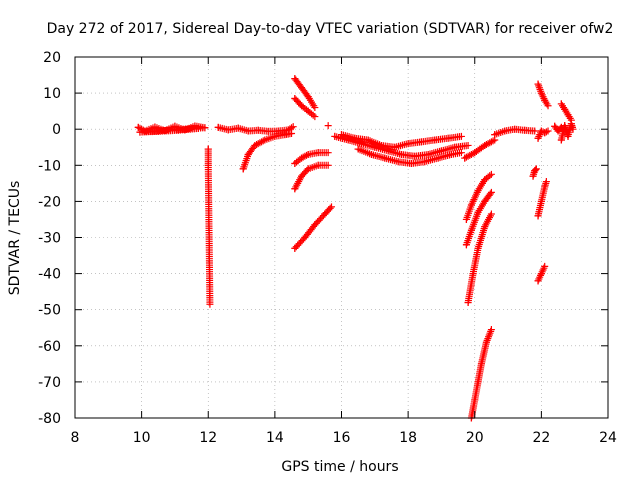 Image resolution: width=640 pixels, height=480 pixels. I want to click on y-tick-label: 20, so click(52, 58).